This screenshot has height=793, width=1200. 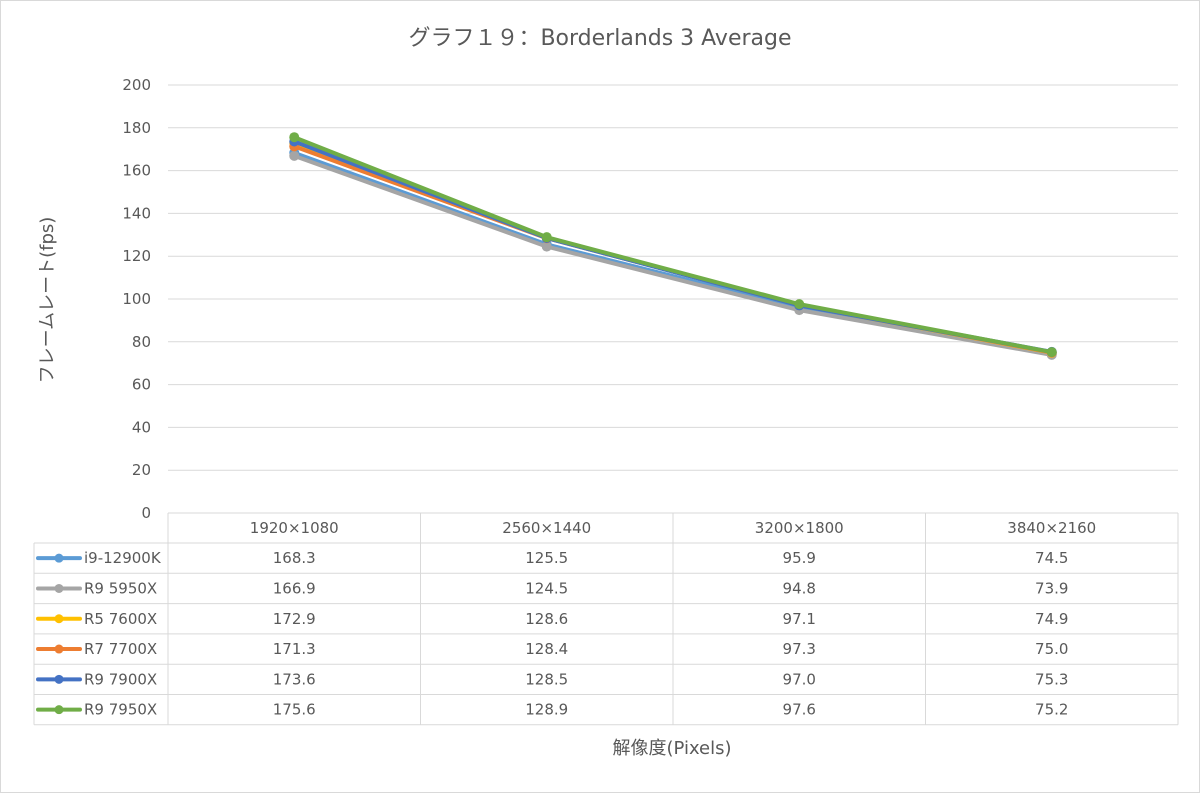 I want to click on table-value-cell: 166.9, so click(x=294, y=588).